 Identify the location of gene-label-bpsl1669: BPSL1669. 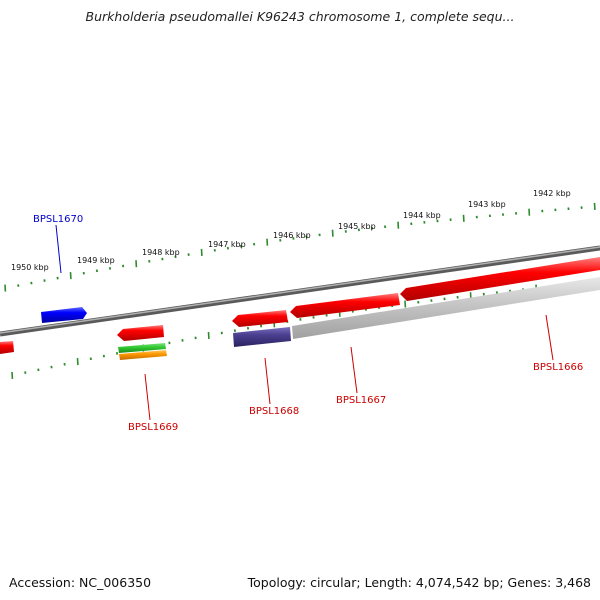
(153, 427).